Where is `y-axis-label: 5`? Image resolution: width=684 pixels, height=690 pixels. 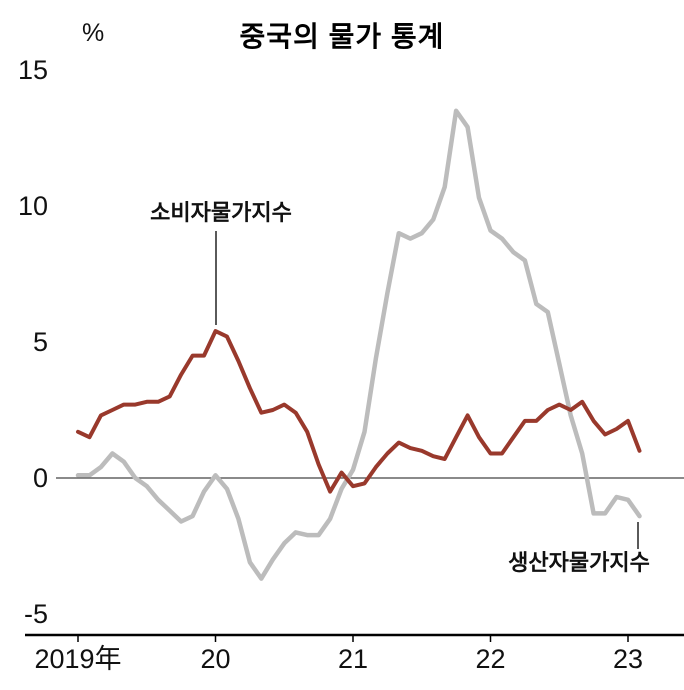 y-axis-label: 5 is located at coordinates (40, 342).